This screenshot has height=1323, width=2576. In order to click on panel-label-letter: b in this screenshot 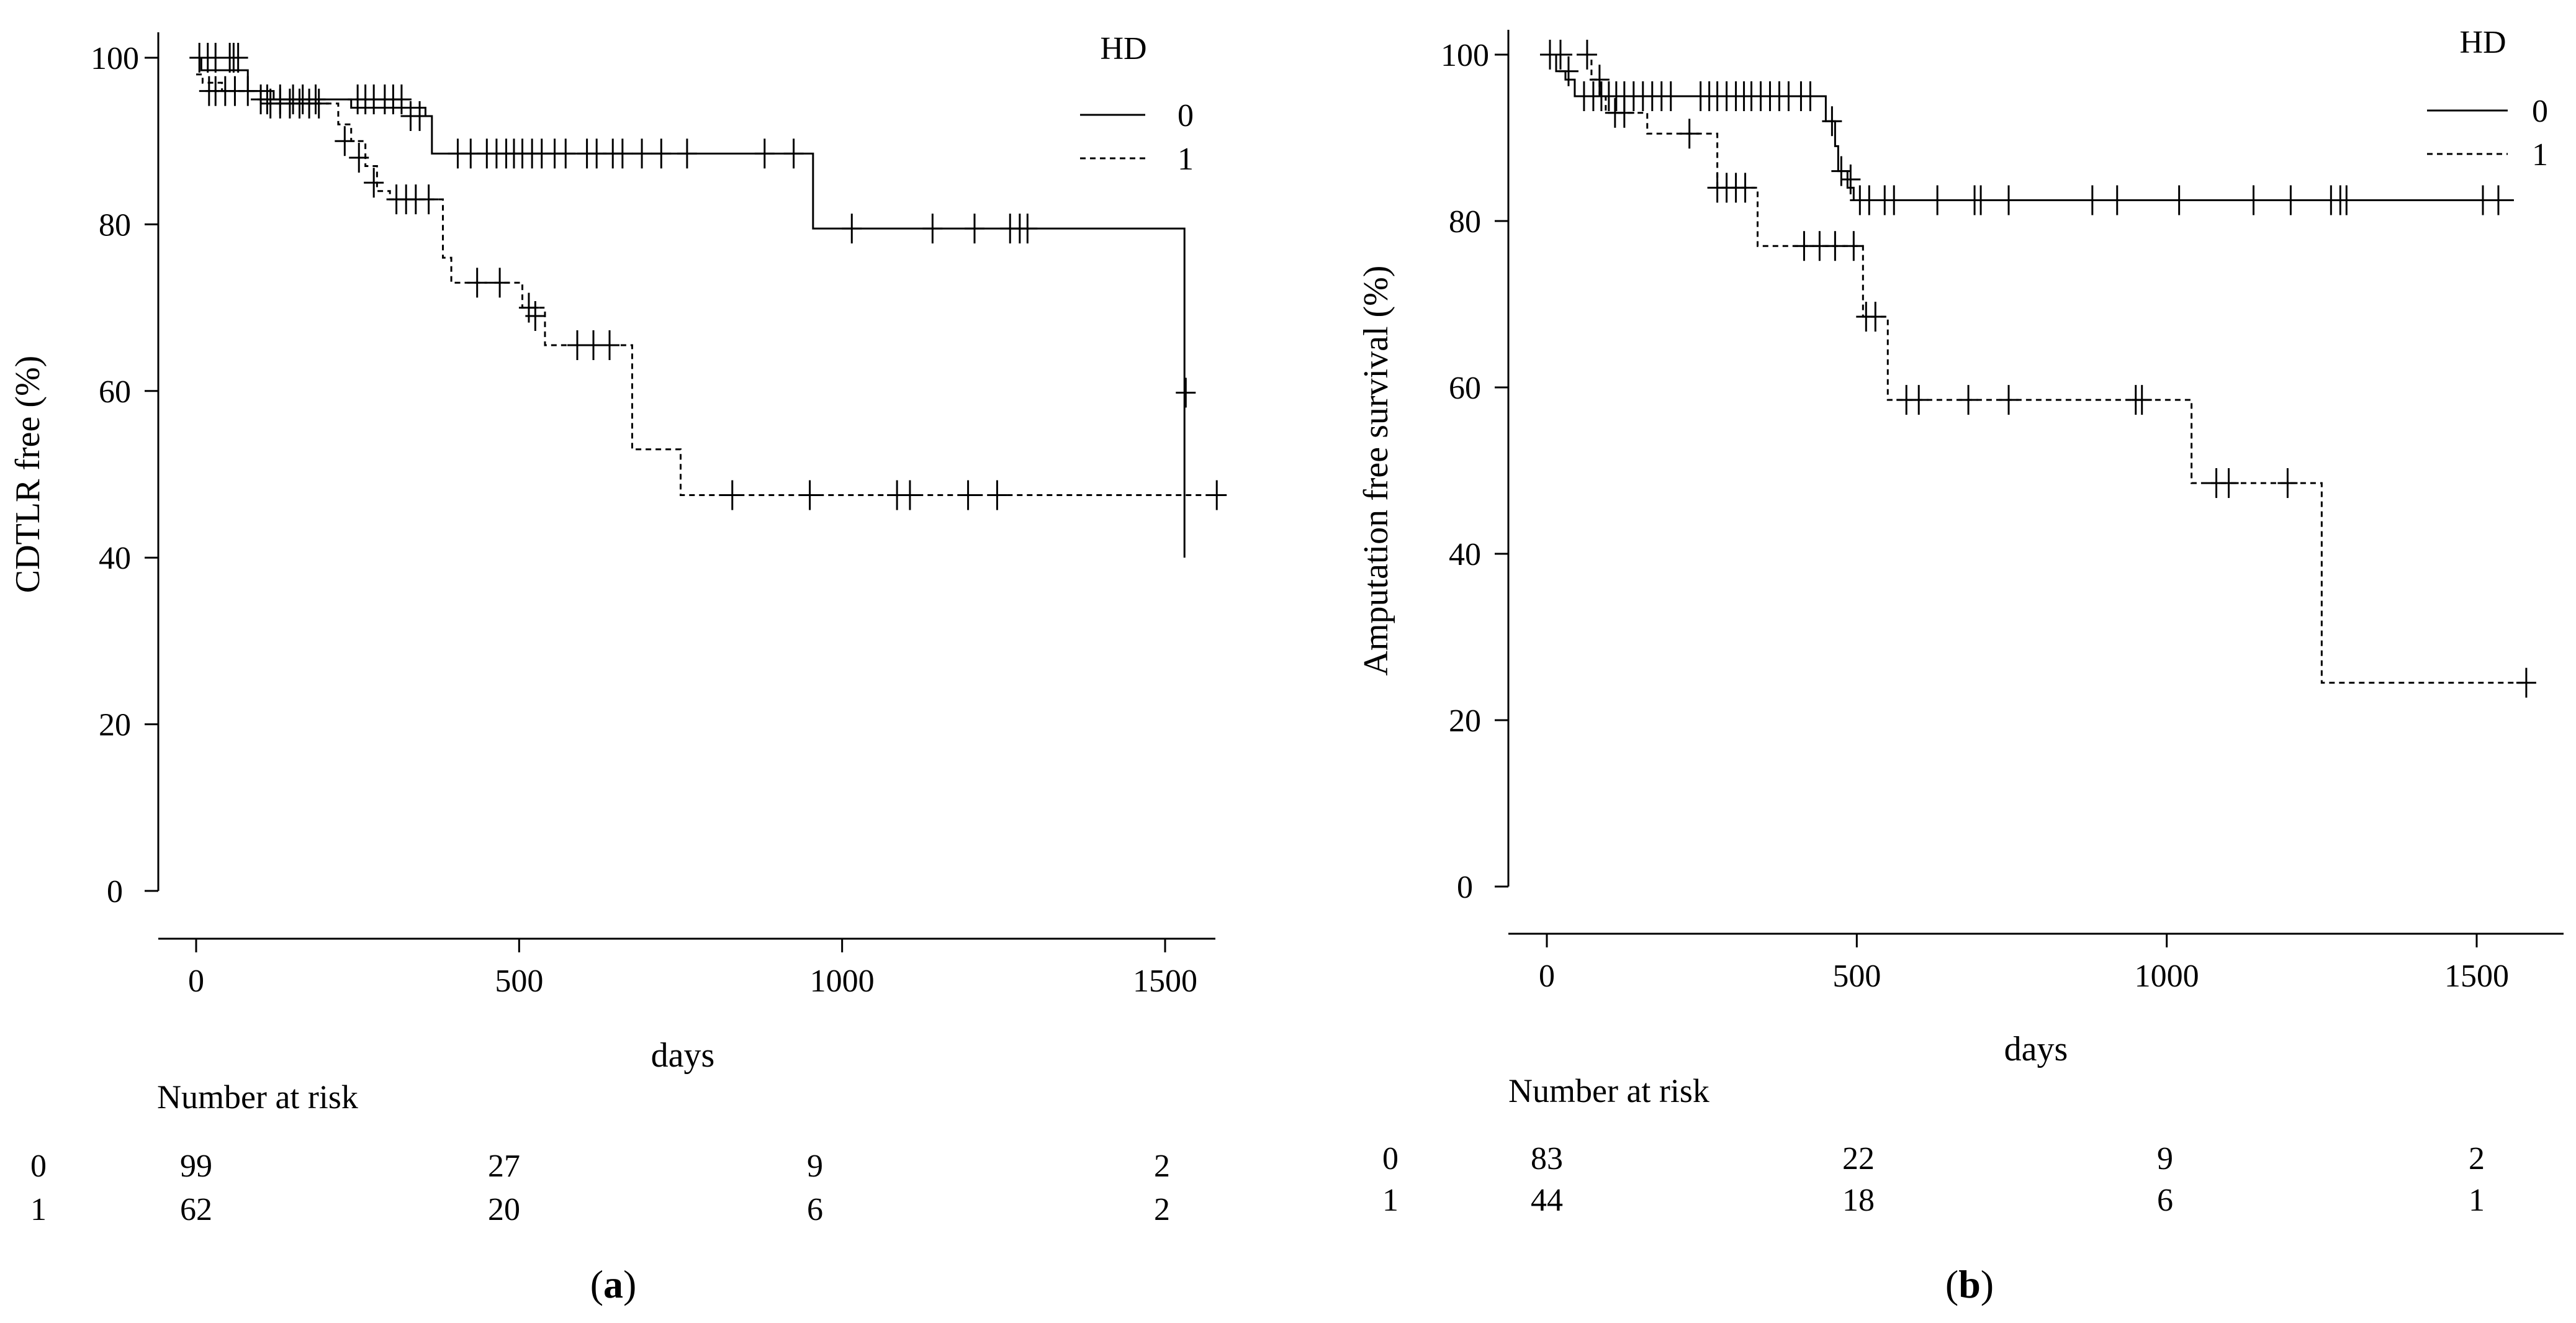, I will do `click(1969, 1284)`.